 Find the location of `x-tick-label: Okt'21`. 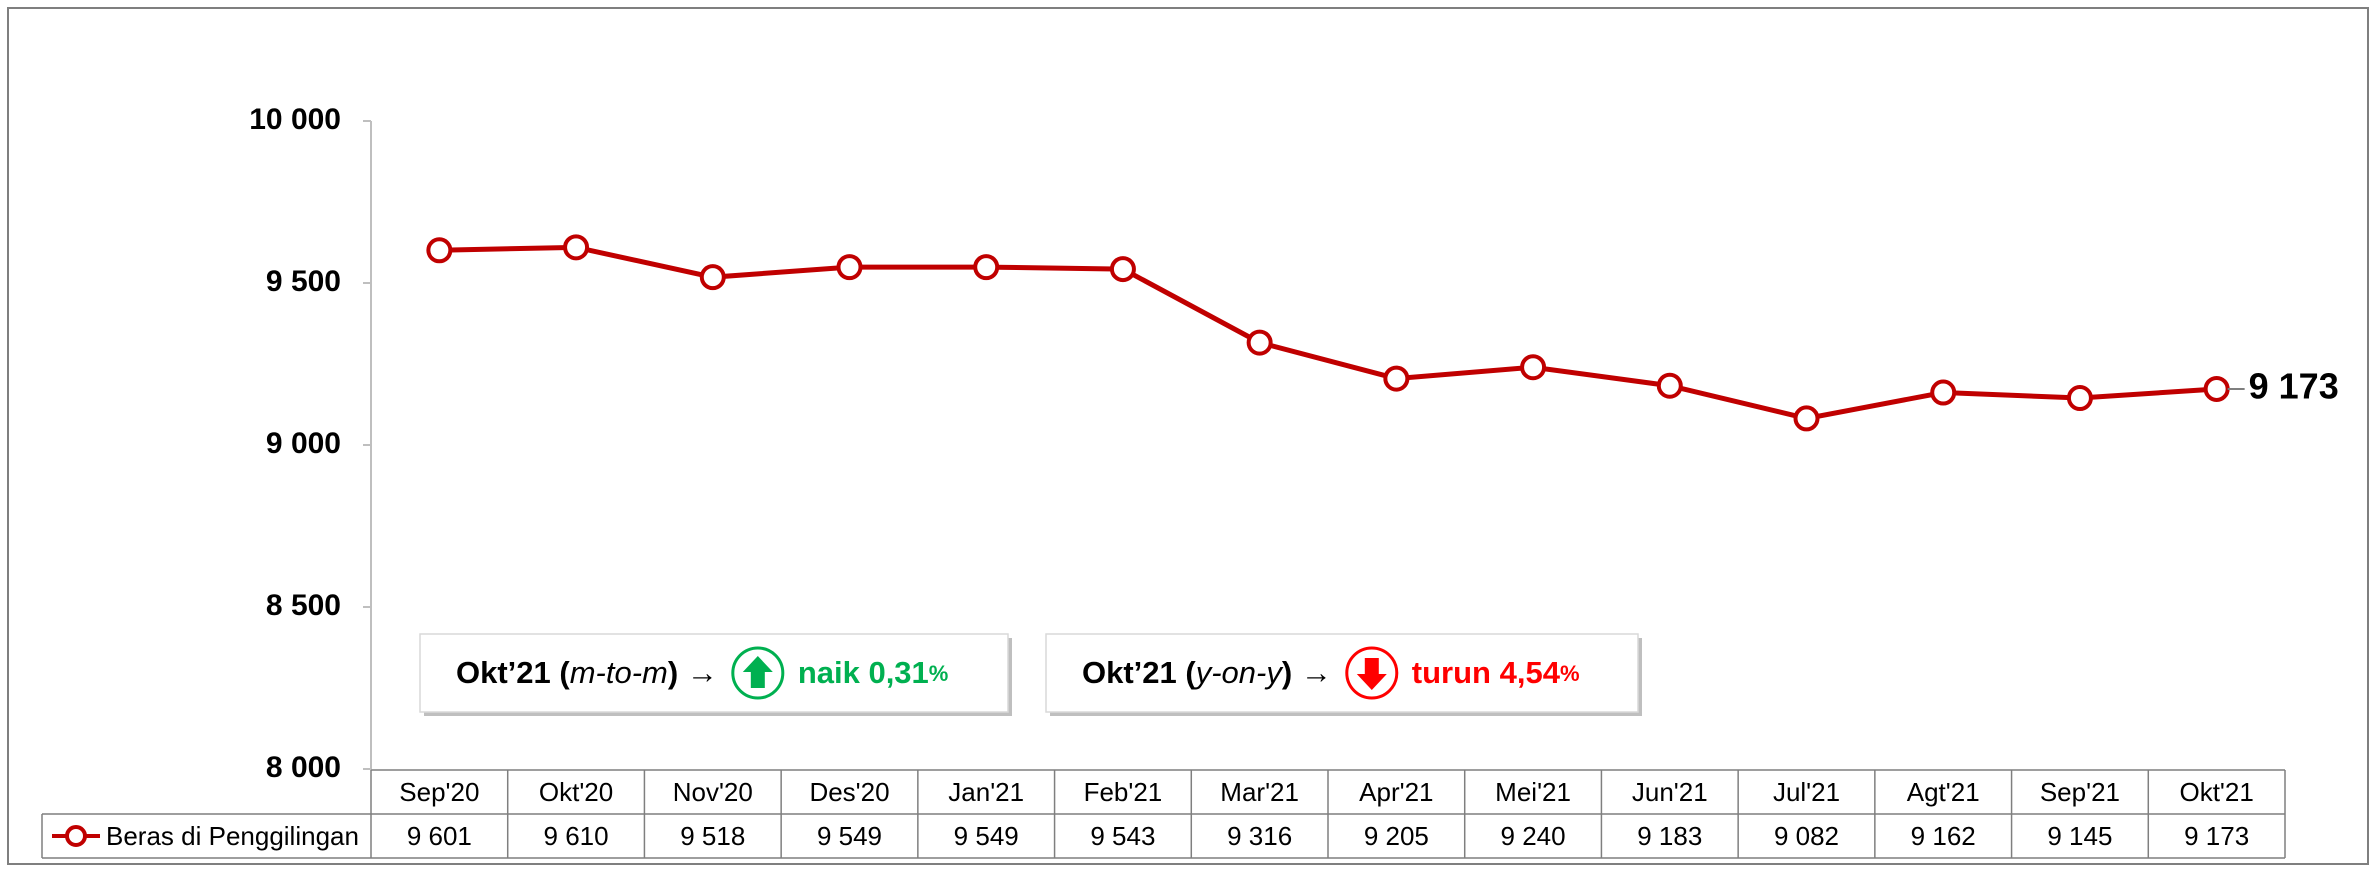

x-tick-label: Okt'21 is located at coordinates (2216, 792).